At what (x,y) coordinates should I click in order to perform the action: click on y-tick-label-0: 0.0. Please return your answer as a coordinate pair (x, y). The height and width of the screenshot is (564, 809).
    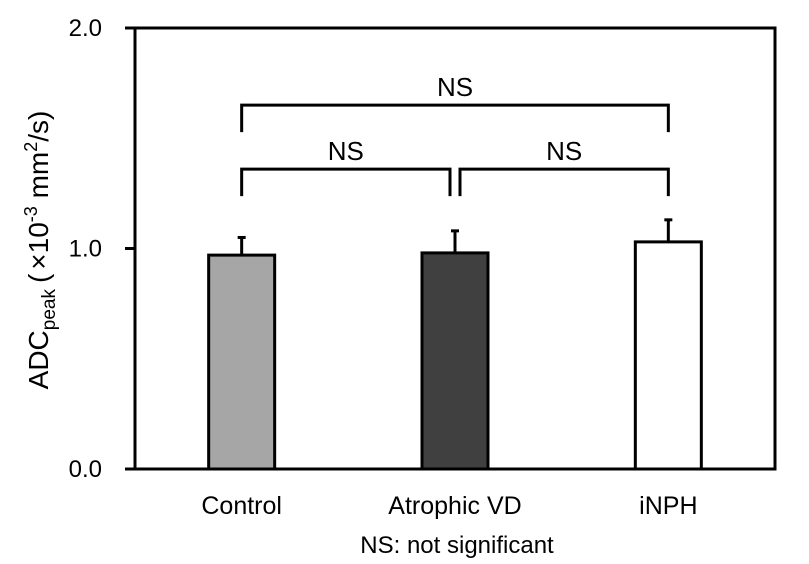
    Looking at the image, I should click on (85, 469).